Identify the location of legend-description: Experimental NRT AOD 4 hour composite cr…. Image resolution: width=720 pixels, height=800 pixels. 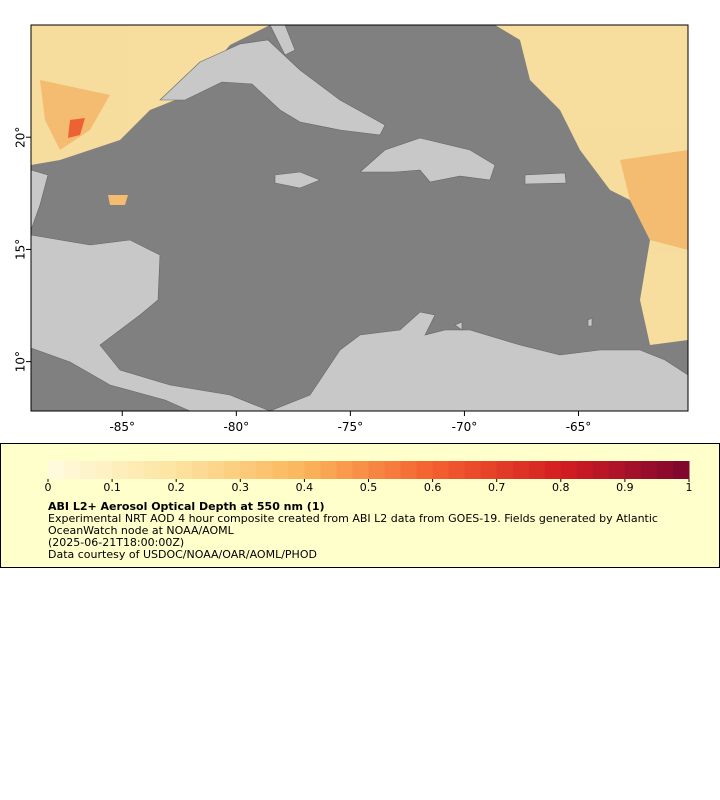
(353, 524).